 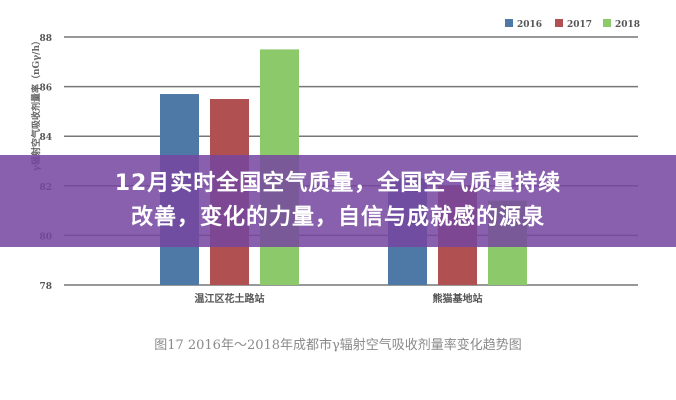 What do you see at coordinates (458, 298) in the screenshot?
I see `x-tick-label: 熊猫基地站` at bounding box center [458, 298].